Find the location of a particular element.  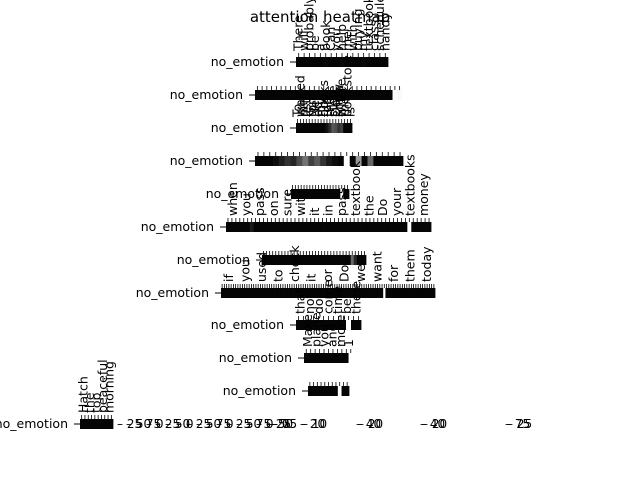

token-label: Can is located at coordinates (330, 39).